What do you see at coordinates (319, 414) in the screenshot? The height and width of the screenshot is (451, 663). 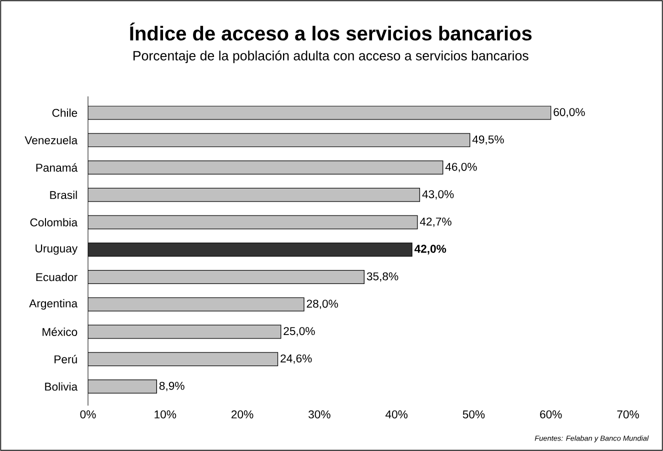 I see `x-tick-label: 30%` at bounding box center [319, 414].